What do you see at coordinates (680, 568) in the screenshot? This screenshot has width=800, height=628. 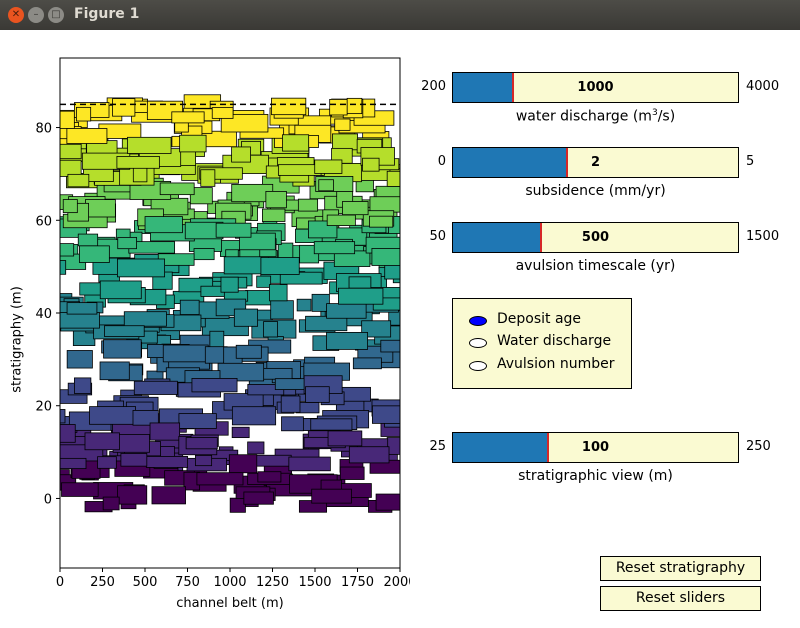 I see `reset-stratigraphy-button: Reset stratigraphy` at bounding box center [680, 568].